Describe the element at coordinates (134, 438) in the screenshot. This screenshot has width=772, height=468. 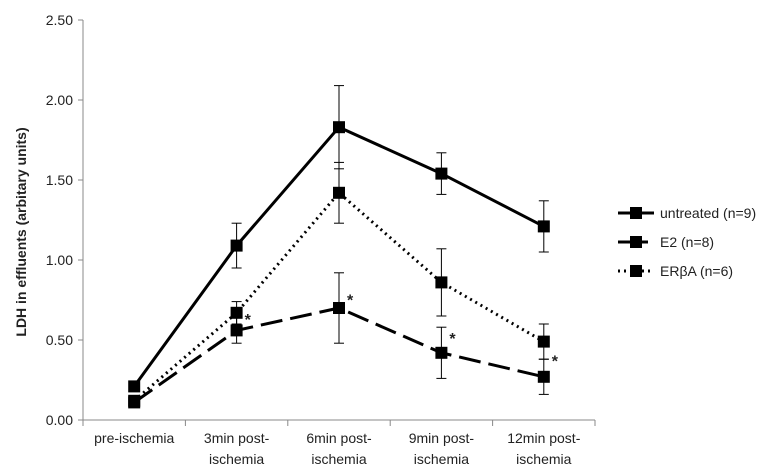
I see `x-tick-label: pre-ischemia` at that location.